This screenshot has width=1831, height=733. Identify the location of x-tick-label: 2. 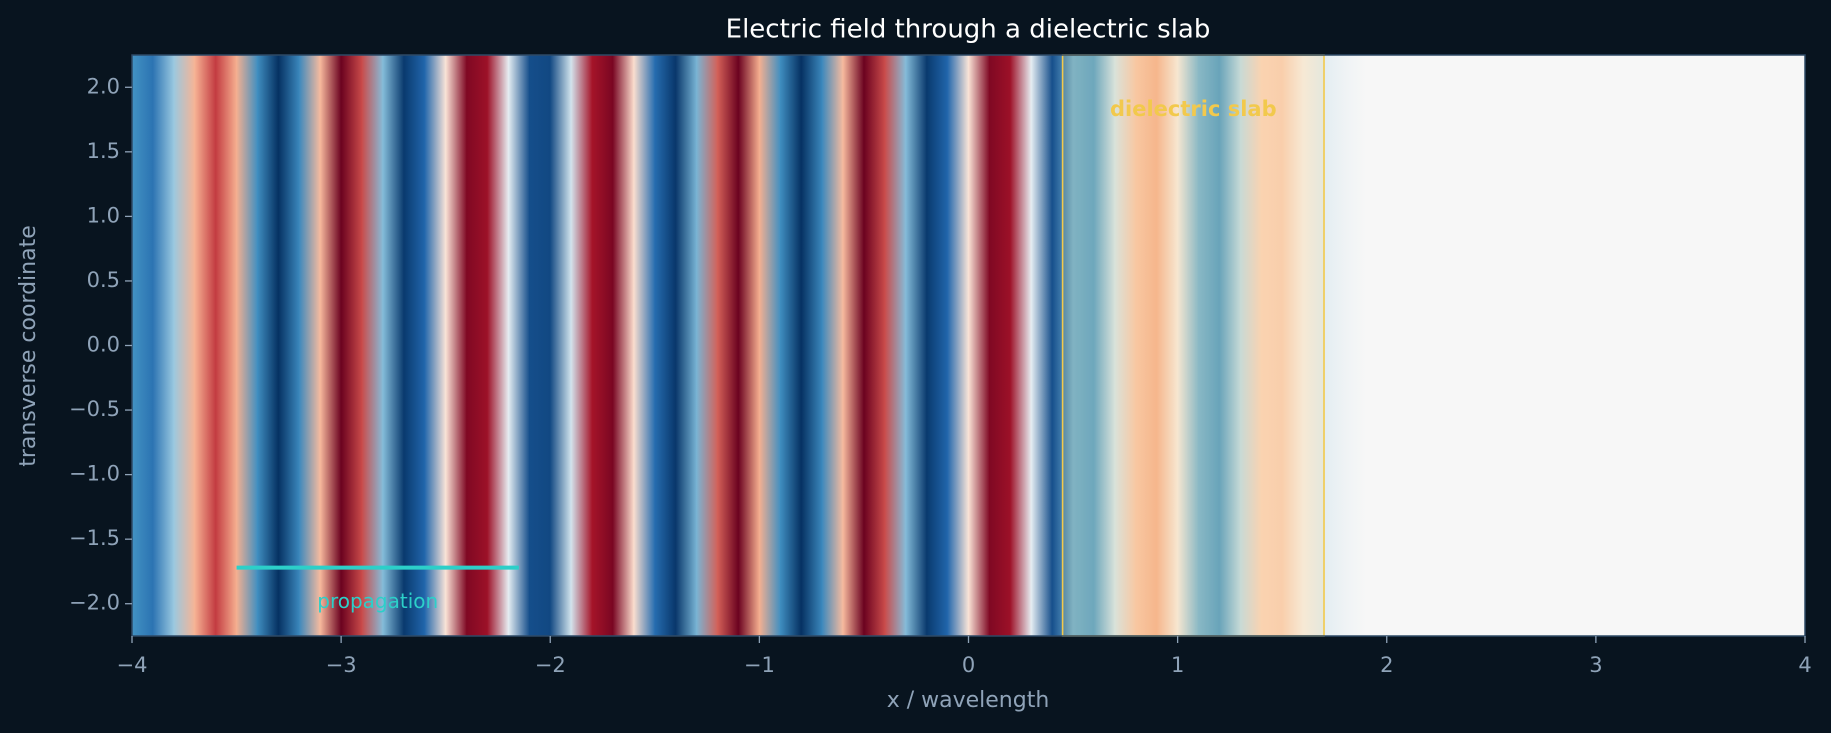
(1386, 665).